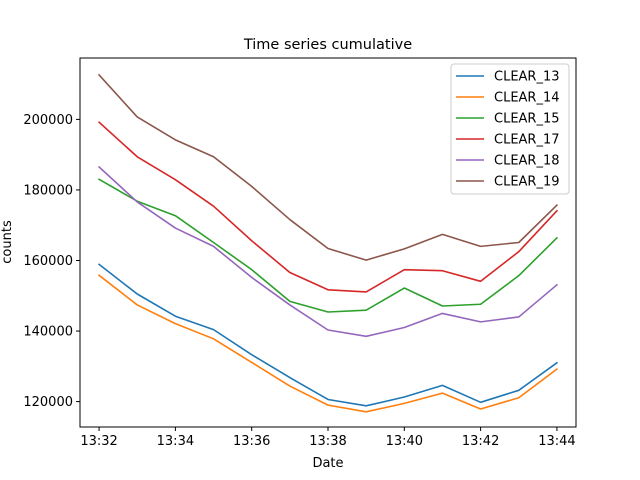  What do you see at coordinates (175, 441) in the screenshot?
I see `x-tick-label: 13:34` at bounding box center [175, 441].